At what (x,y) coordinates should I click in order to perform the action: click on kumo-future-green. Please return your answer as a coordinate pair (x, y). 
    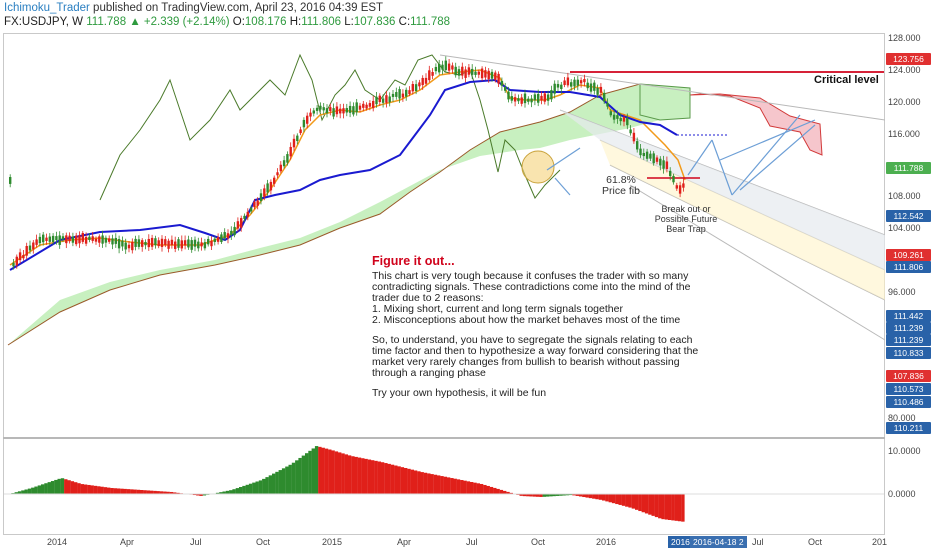
    Looking at the image, I should click on (665, 102).